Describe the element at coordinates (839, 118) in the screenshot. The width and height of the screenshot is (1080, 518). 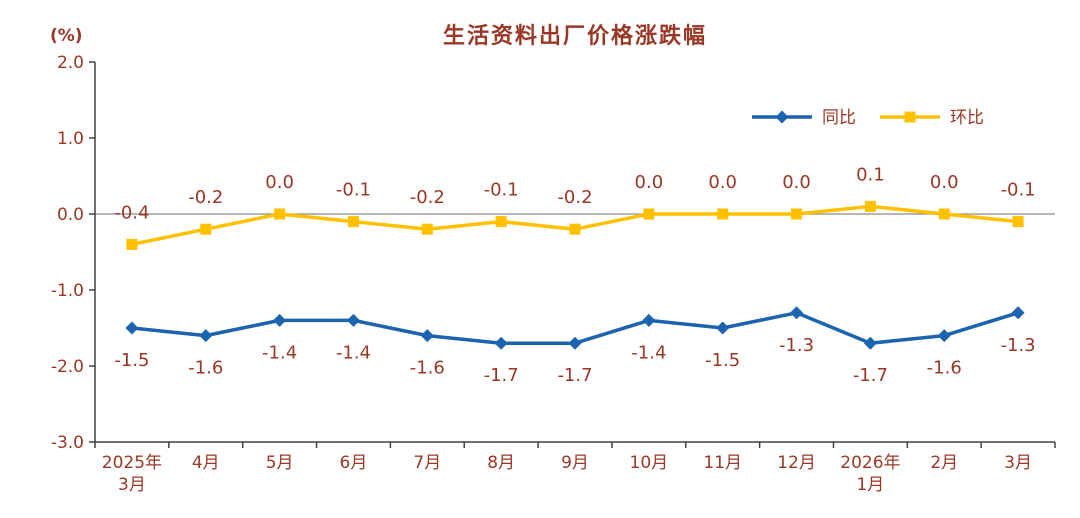
I see `legend-label-yoy: 同比` at that location.